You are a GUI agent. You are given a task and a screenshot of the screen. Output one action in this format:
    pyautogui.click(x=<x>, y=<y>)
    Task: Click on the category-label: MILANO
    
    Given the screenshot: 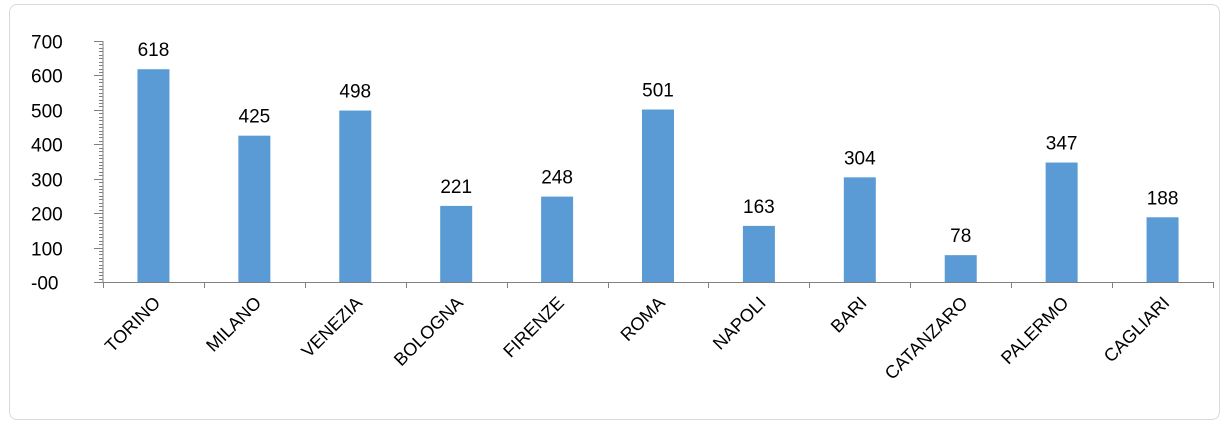 What is the action you would take?
    pyautogui.click(x=233, y=324)
    